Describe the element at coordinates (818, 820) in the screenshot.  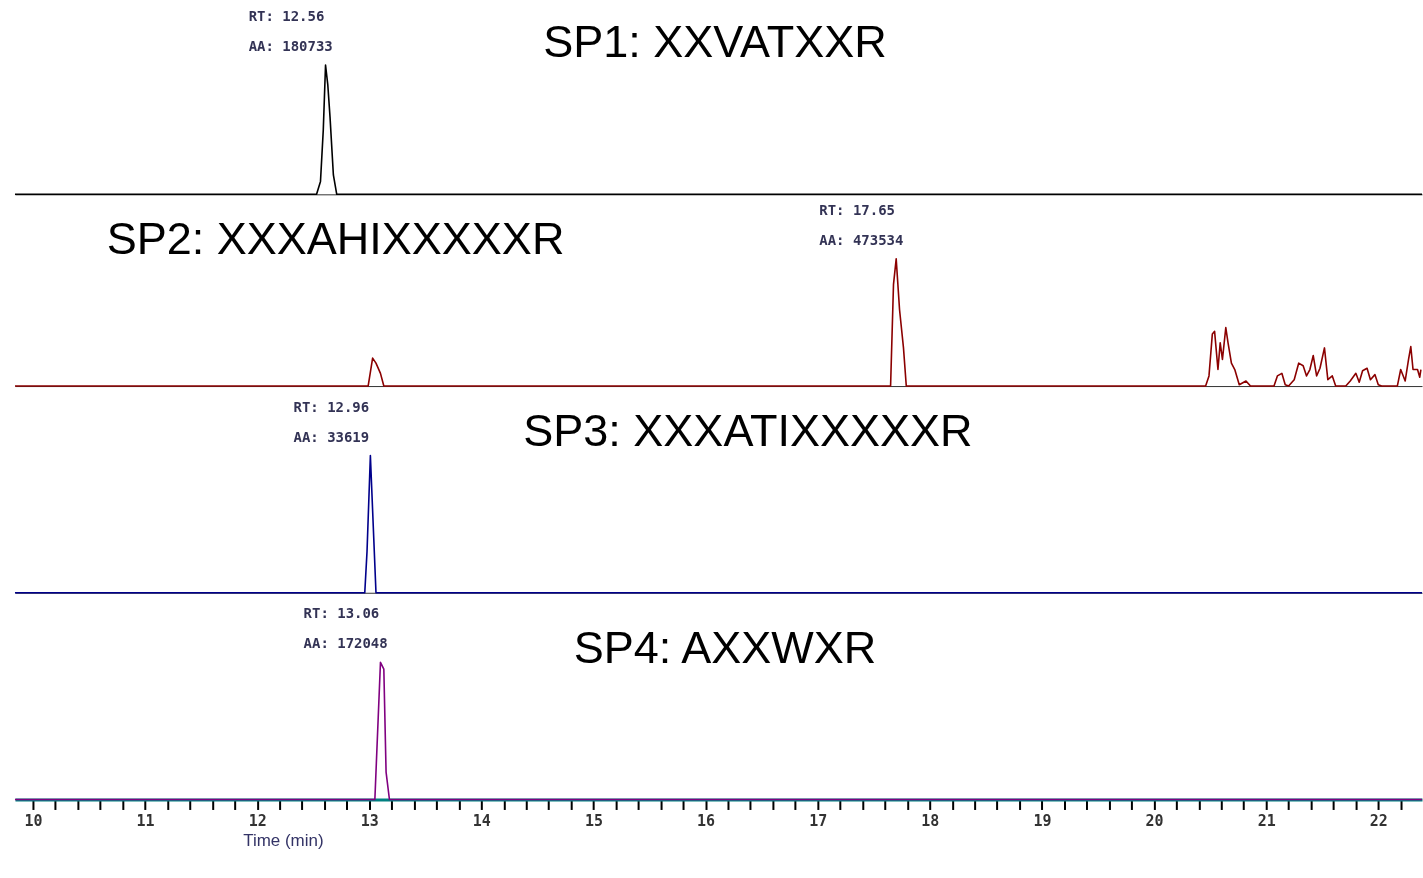
I see `x-tick-label: 17` at that location.